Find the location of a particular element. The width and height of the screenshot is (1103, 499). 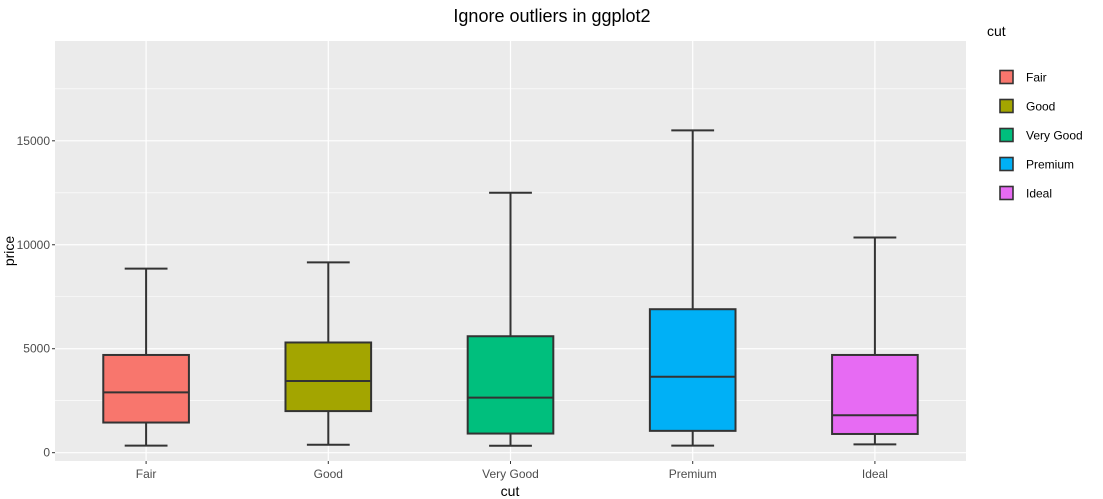

x-tick-label: Ideal is located at coordinates (875, 474).